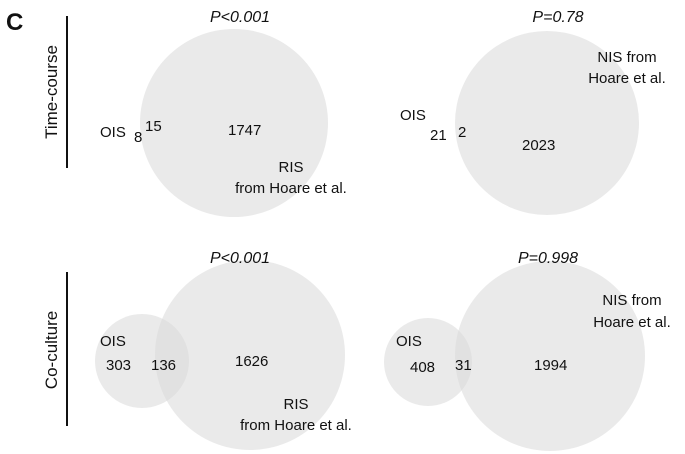 This screenshot has height=454, width=685. I want to click on set-b-only-count: 1747, so click(244, 130).